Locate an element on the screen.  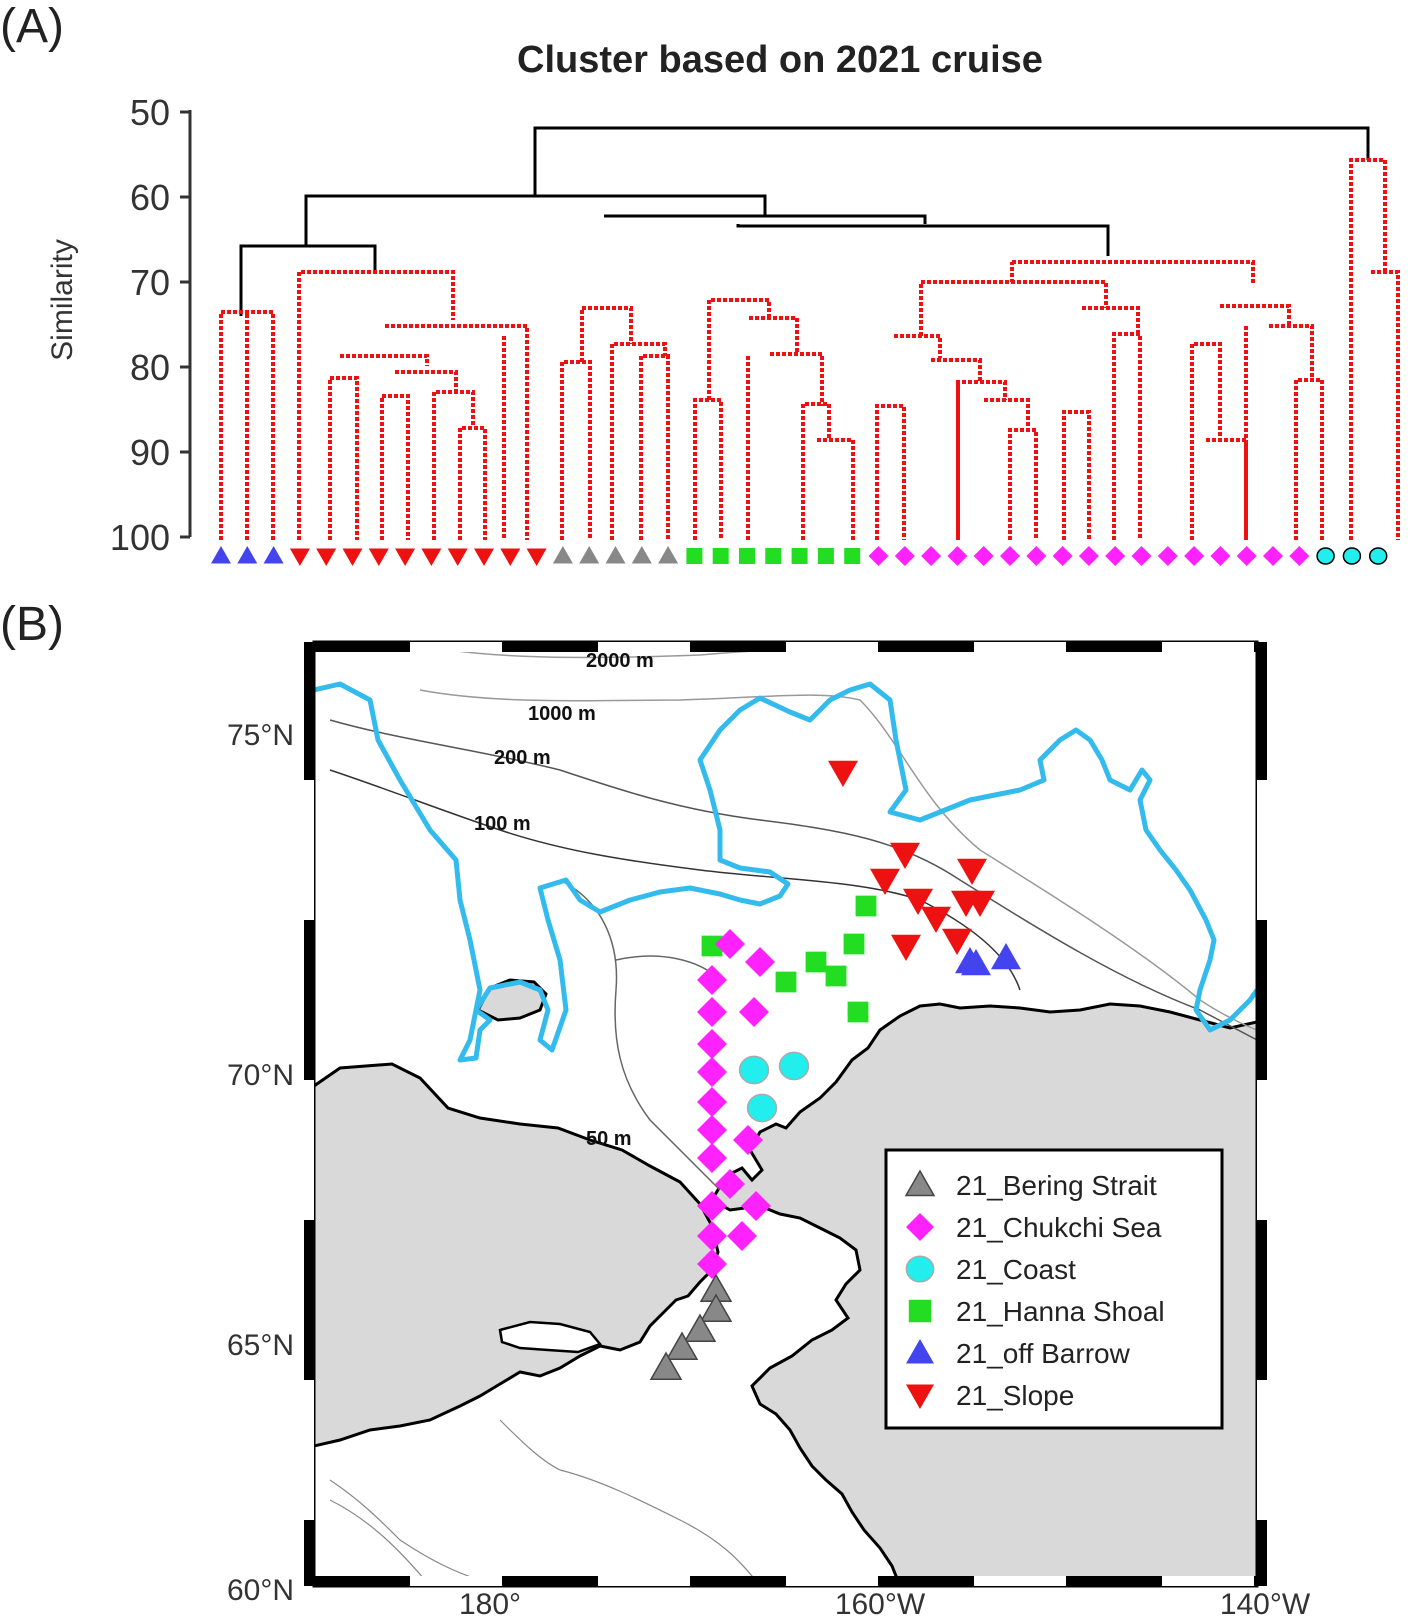
legend-label-hanna-shoal: 21_Hanna Shoal is located at coordinates (1060, 1311).